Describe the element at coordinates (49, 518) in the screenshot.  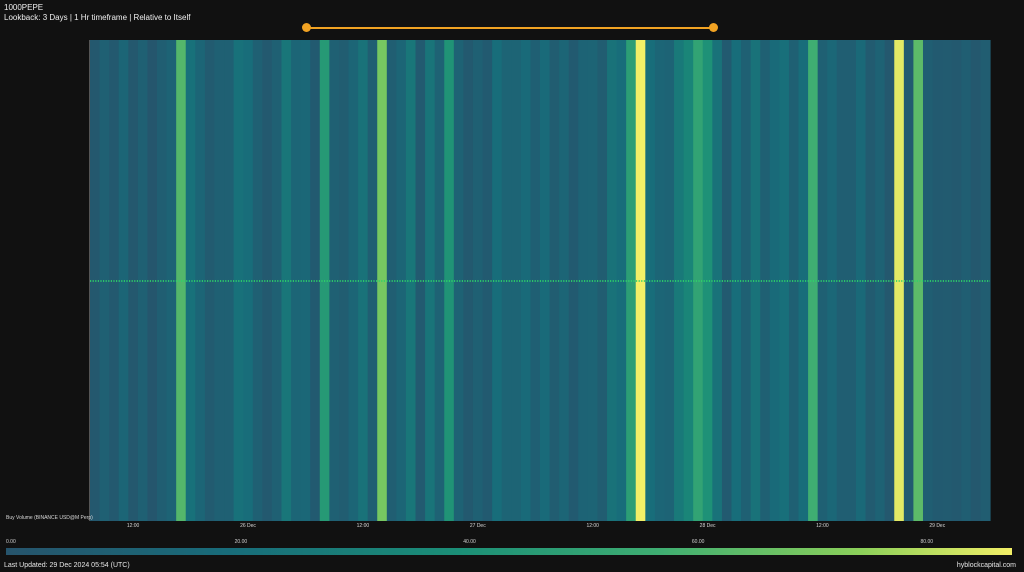
I see `row-label: Buy Volume (BINANCE USD@M Perp)` at that location.